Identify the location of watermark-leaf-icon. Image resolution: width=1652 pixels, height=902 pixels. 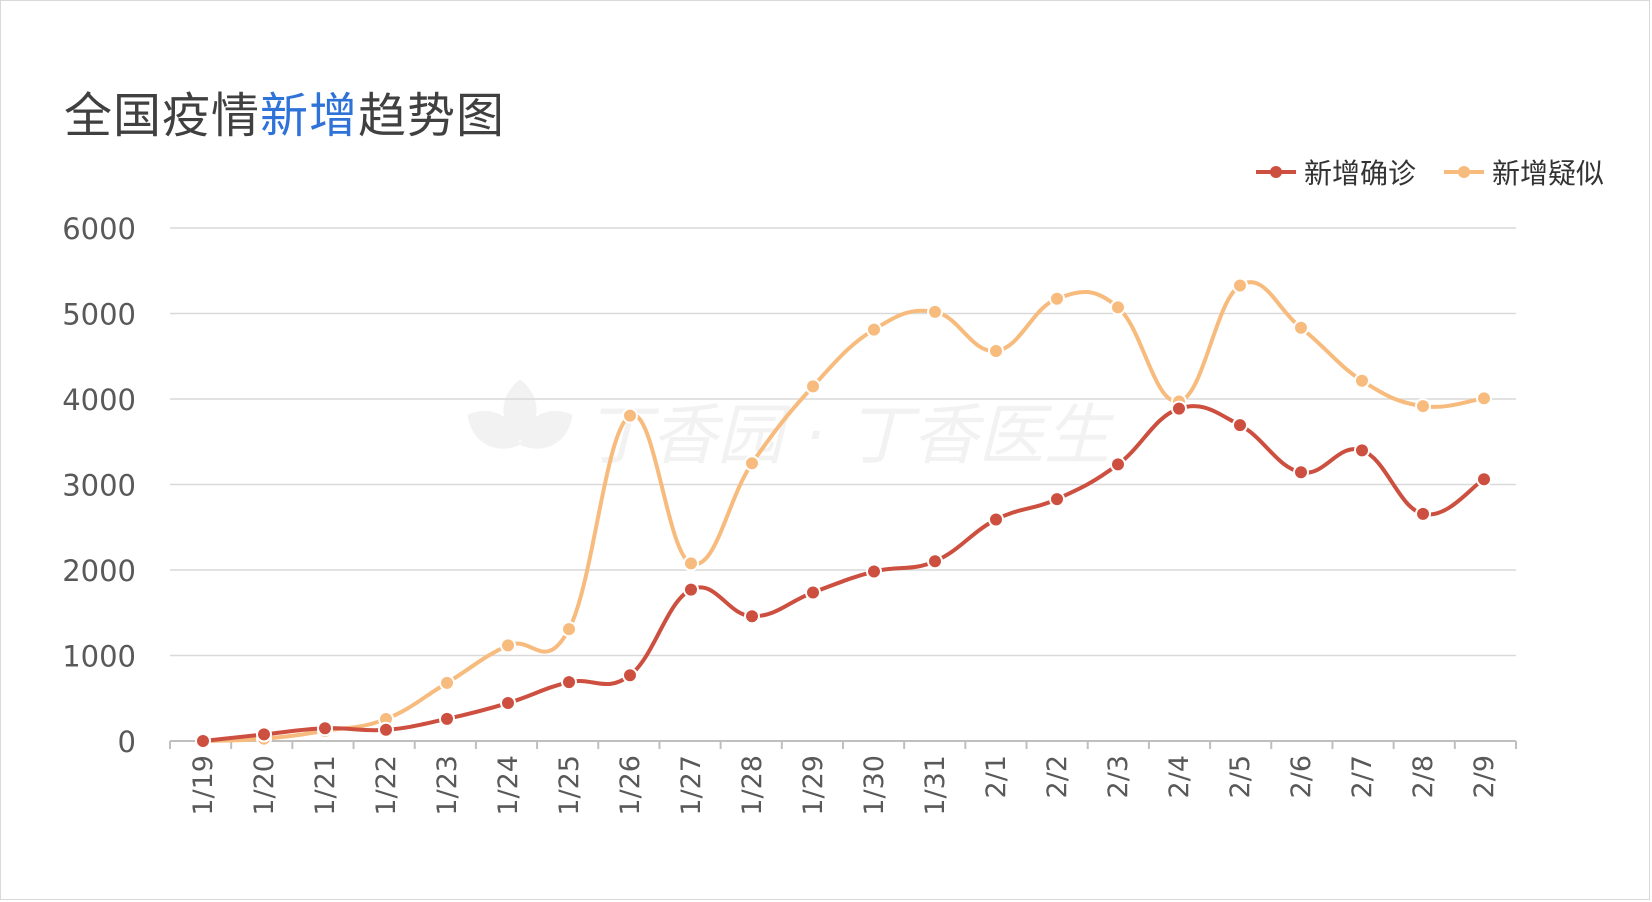
(546, 430).